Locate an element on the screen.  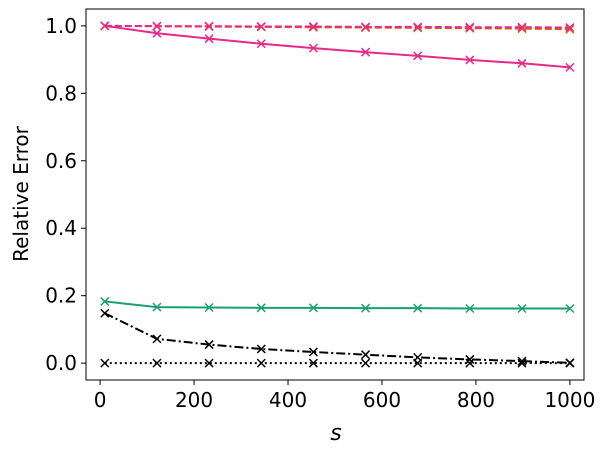
x-axis-label: s is located at coordinates (335, 433).